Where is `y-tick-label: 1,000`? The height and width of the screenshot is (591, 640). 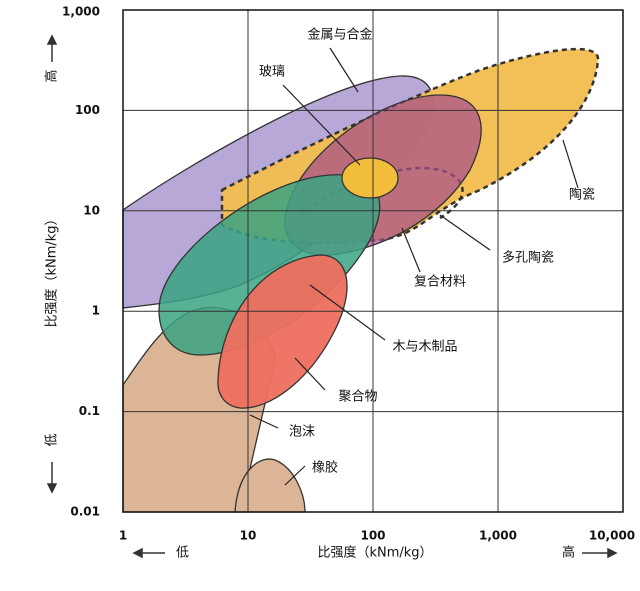 y-tick-label: 1,000 is located at coordinates (81, 12).